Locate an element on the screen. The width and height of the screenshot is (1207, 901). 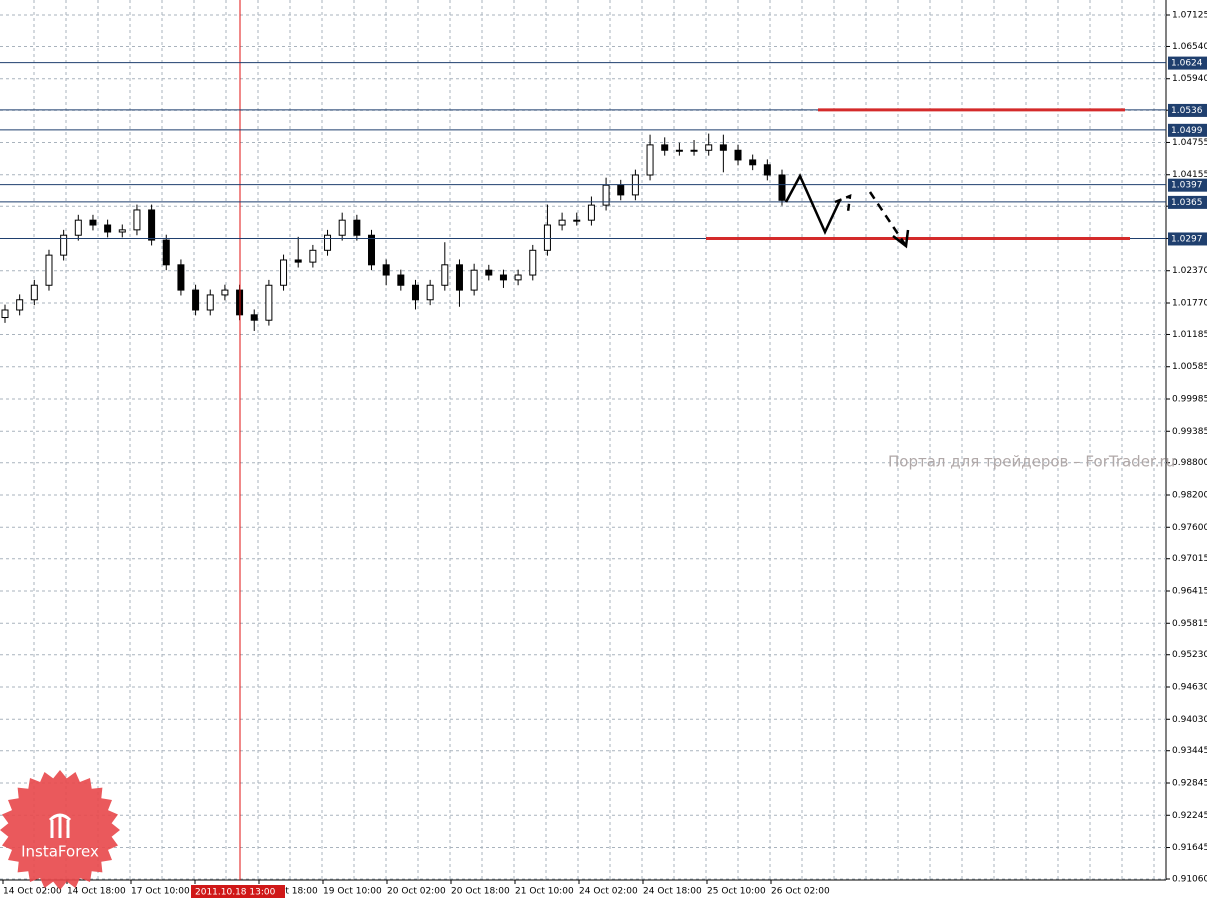
y-tick-label: 0.97600 is located at coordinates (1189, 528).